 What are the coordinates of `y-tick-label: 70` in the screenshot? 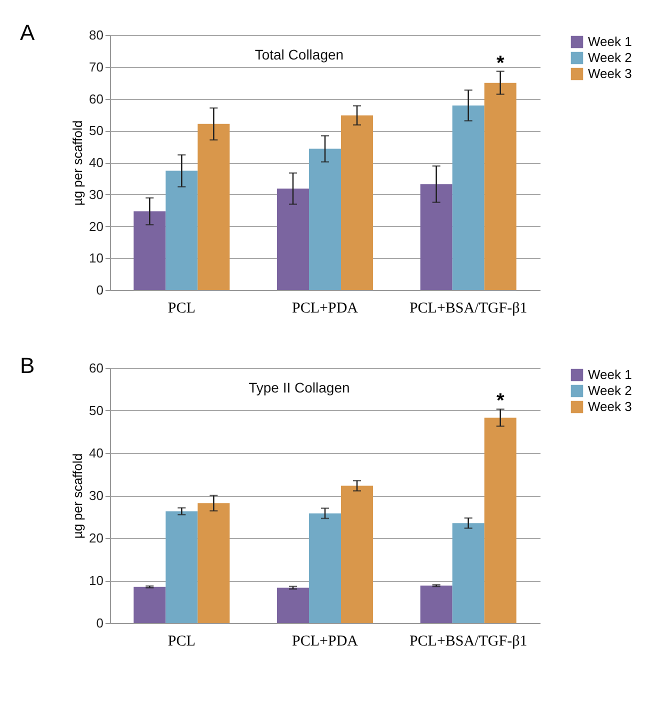 It's located at (96, 66).